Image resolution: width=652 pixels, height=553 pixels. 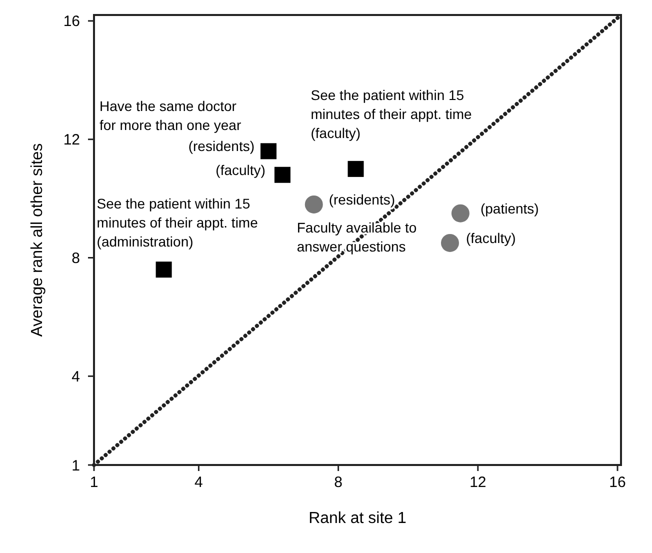 I want to click on x-tick-label: 8, so click(x=338, y=482).